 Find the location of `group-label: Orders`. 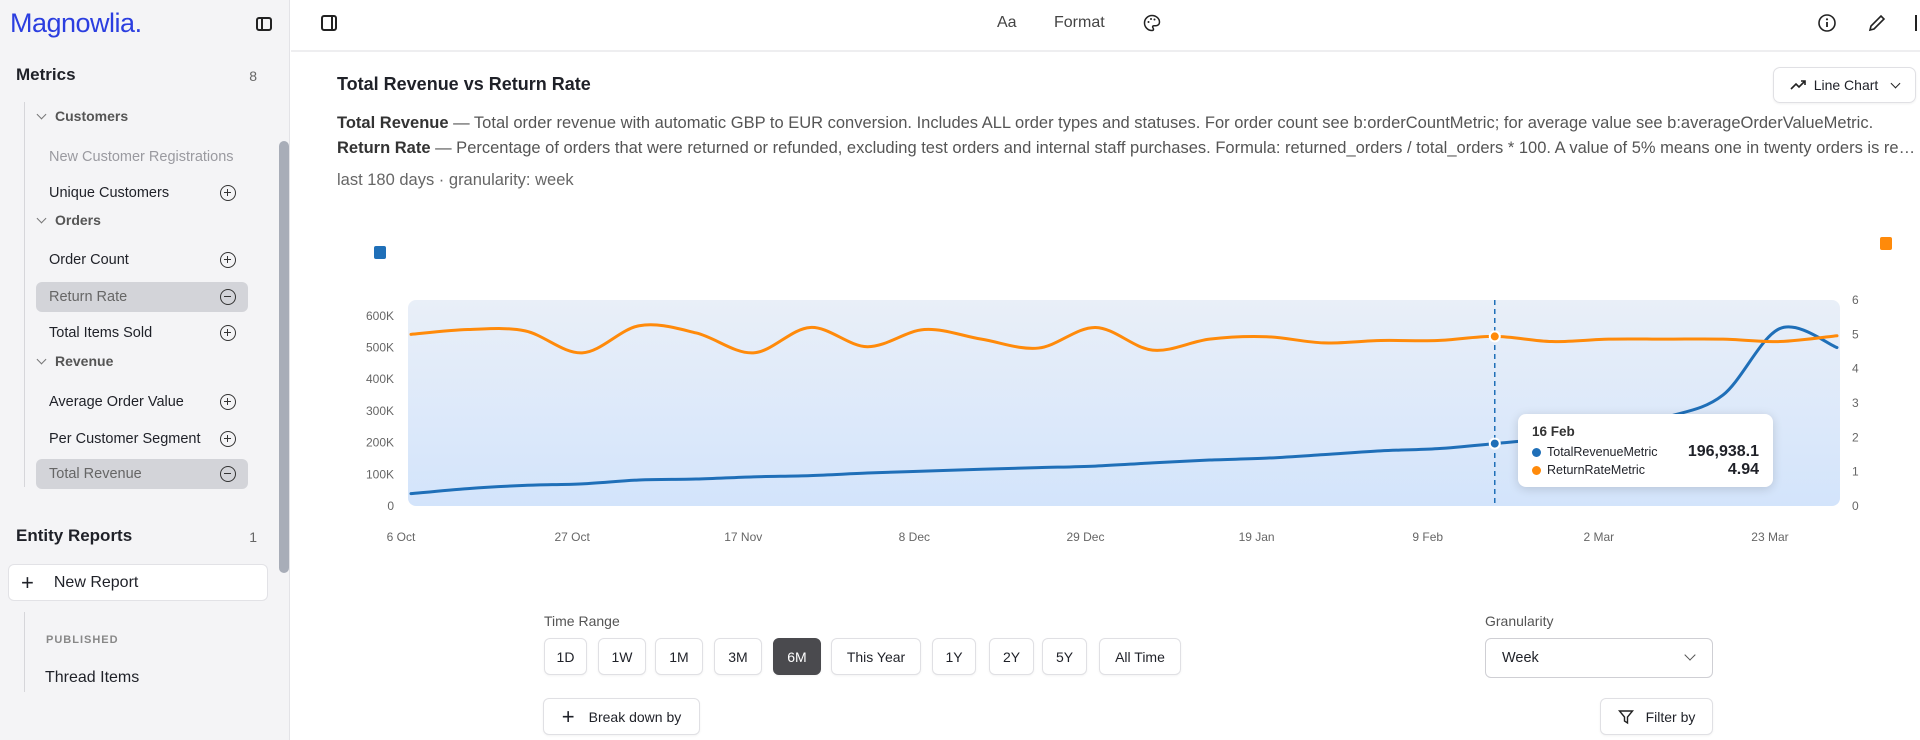

group-label: Orders is located at coordinates (78, 220).